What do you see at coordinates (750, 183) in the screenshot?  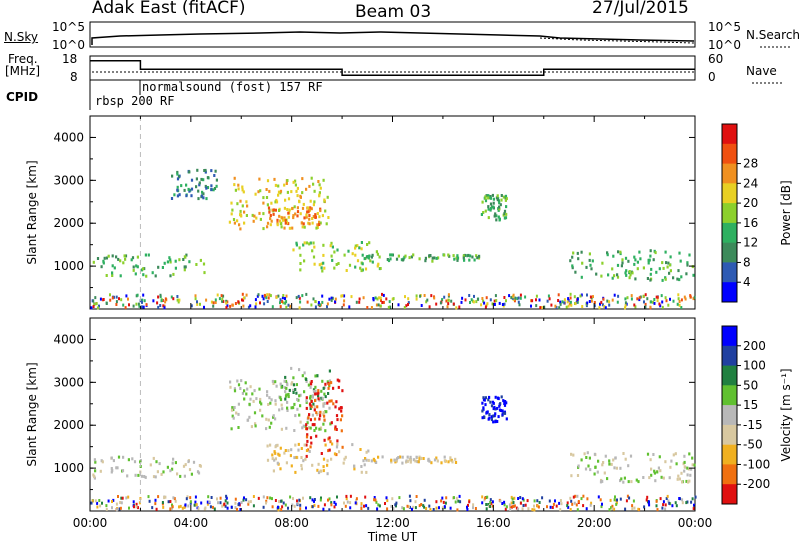 I see `colorbar-tick-label: 24` at bounding box center [750, 183].